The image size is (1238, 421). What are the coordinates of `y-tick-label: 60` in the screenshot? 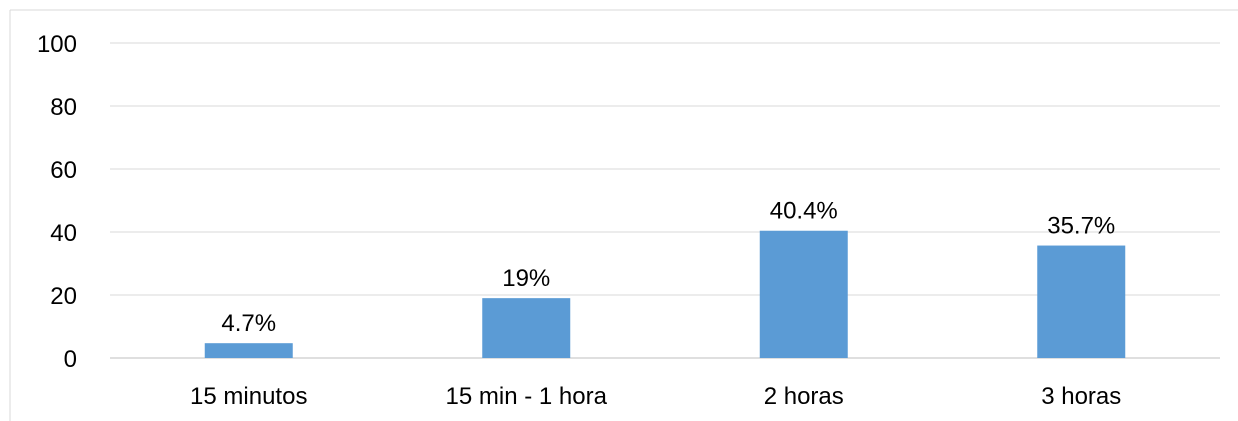 It's located at (63, 170).